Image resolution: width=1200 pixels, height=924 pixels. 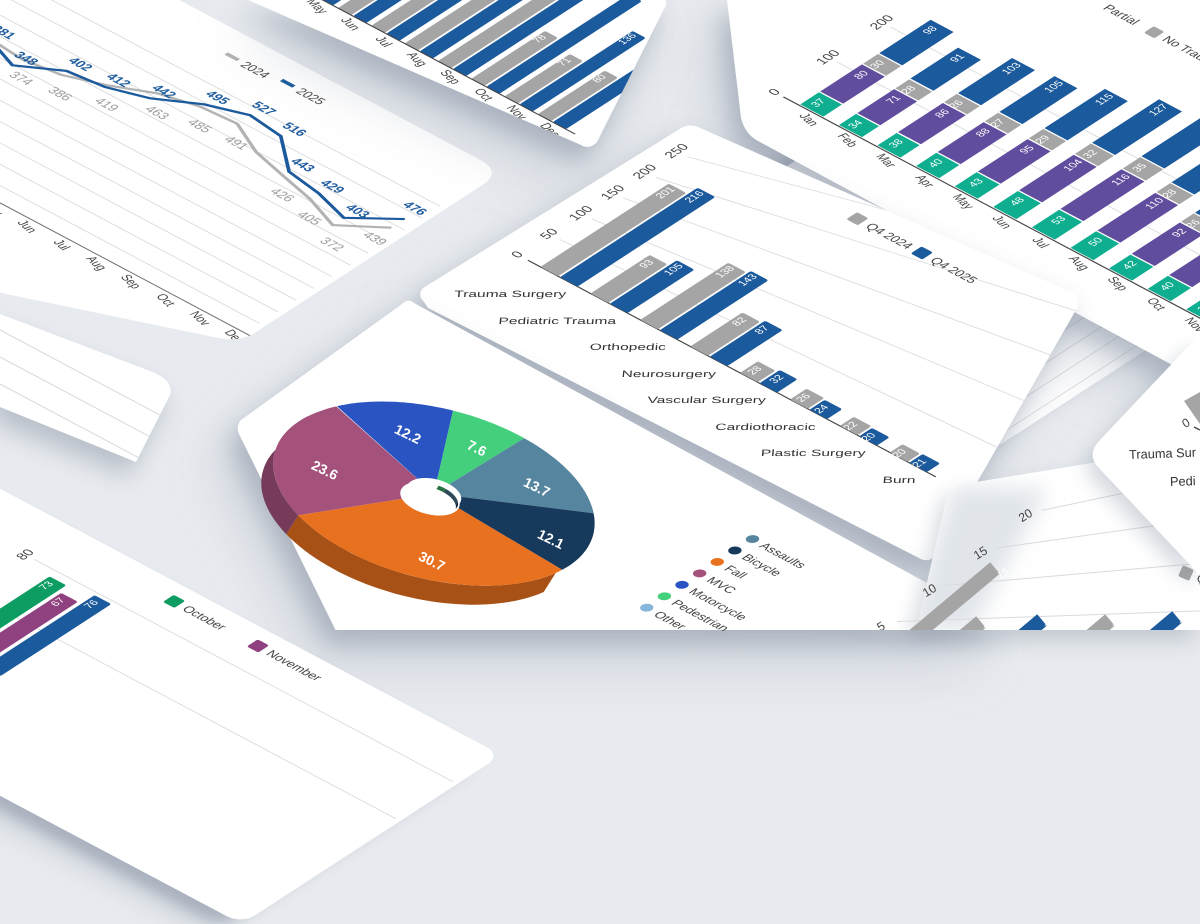 I want to click on svg-text: November, so click(x=294, y=666).